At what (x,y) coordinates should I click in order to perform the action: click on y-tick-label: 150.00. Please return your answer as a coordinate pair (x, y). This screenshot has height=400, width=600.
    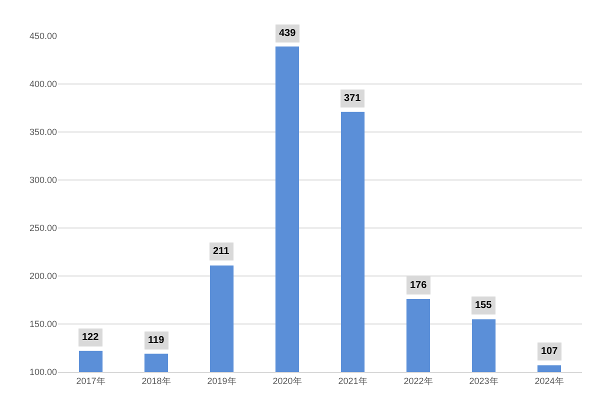
    Looking at the image, I should click on (43, 324).